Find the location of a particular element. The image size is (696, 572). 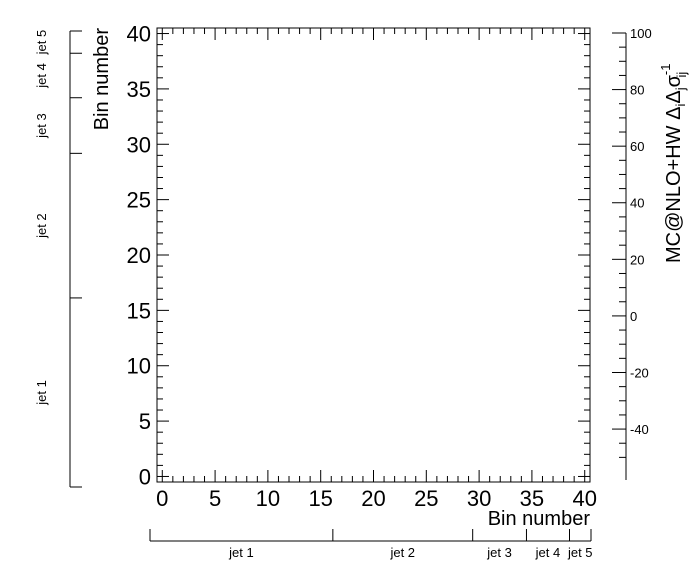

z-axis-label: MC@NLO+HW ΔiΔjσ-1ij is located at coordinates (673, 164).